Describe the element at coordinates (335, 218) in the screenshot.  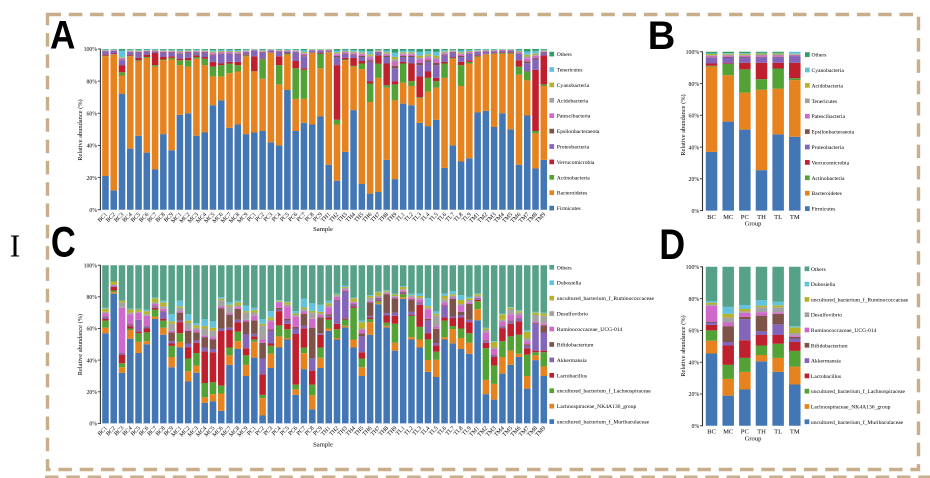
I see `svg-text: TH2` at that location.